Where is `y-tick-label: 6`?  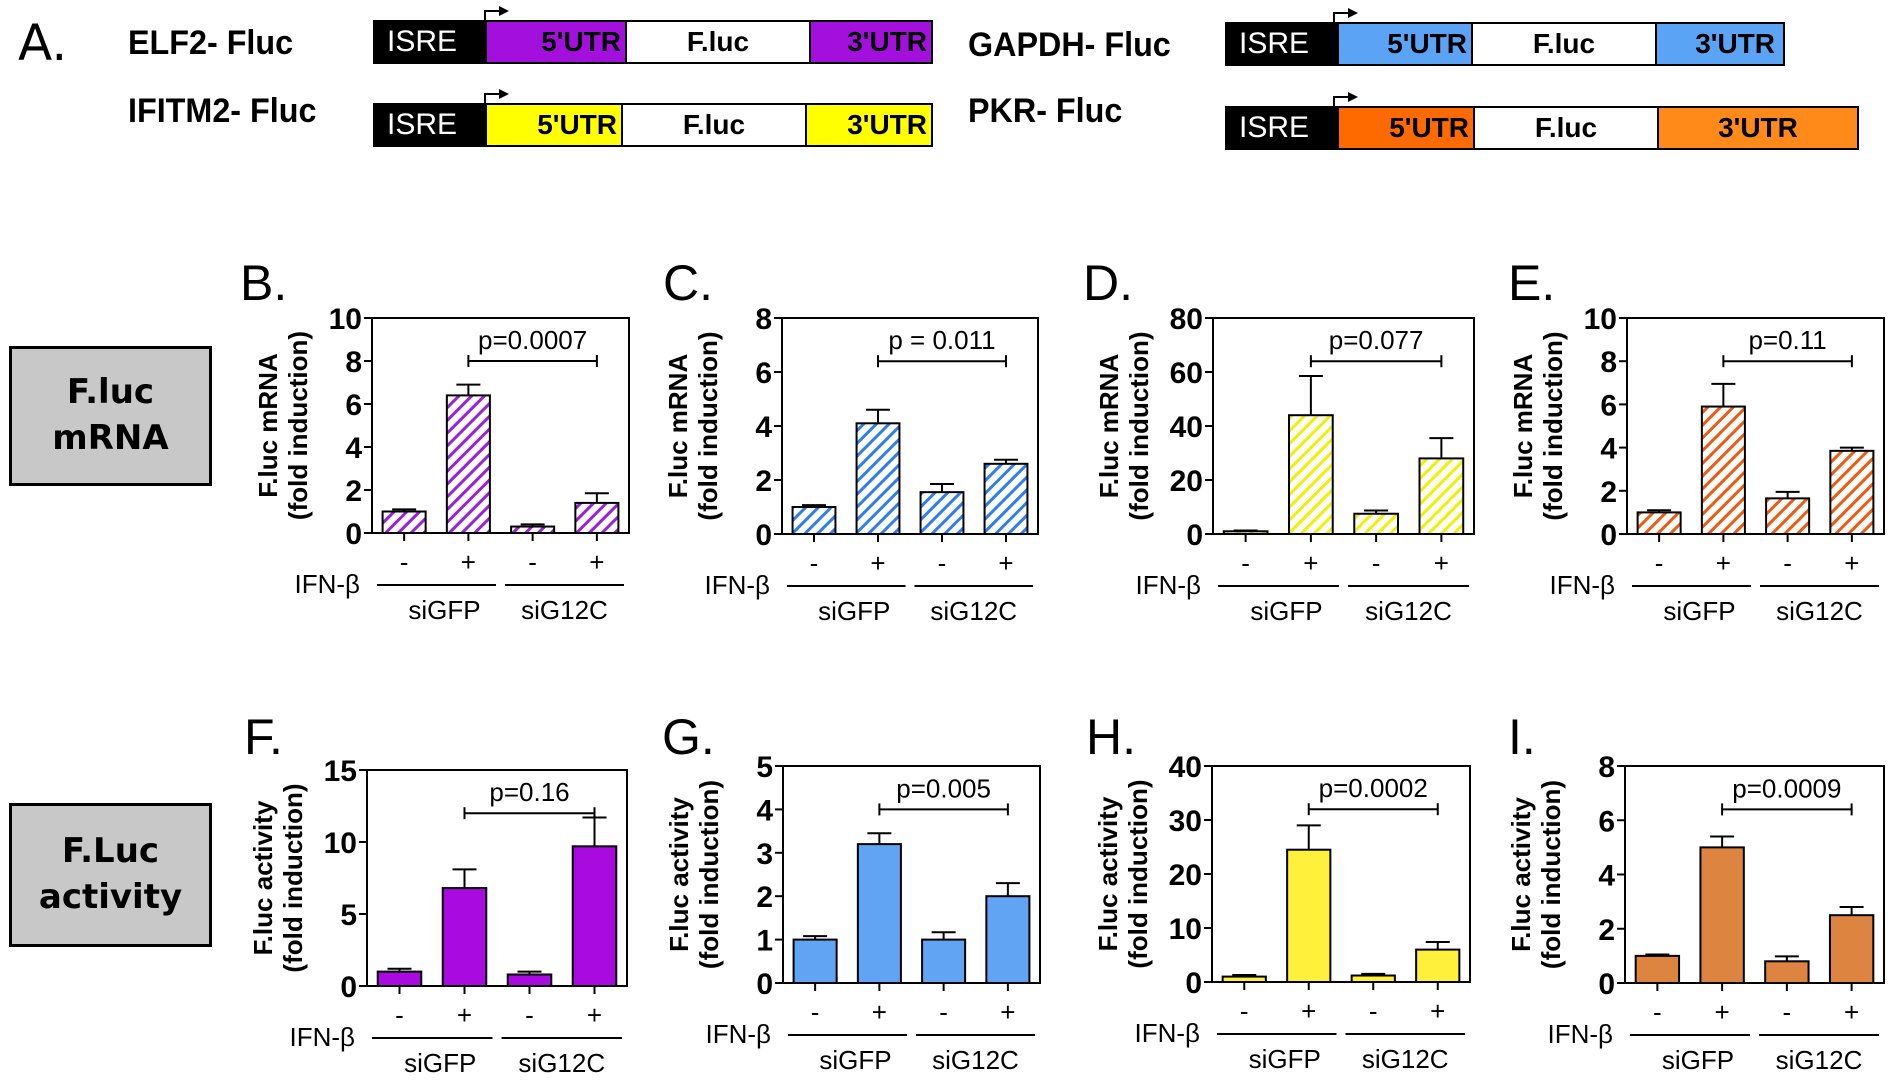 y-tick-label: 6 is located at coordinates (1608, 405).